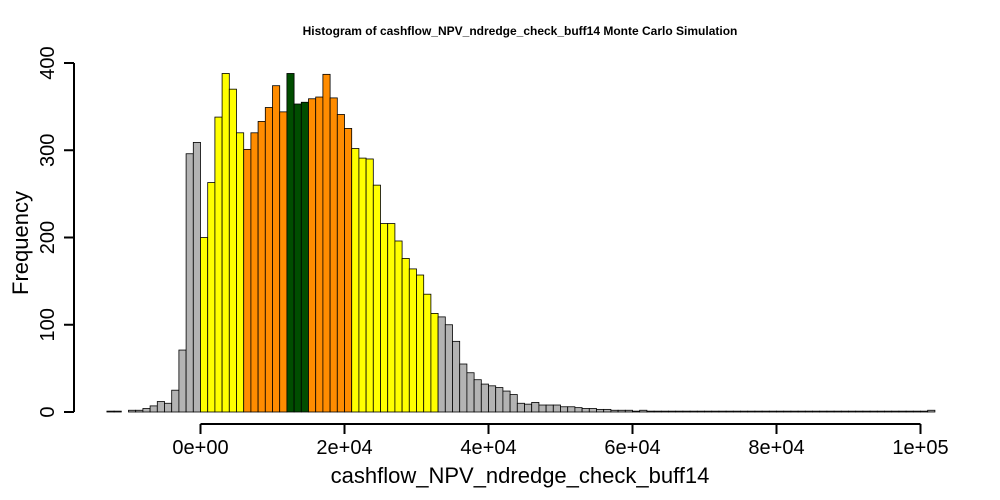  What do you see at coordinates (48, 237) in the screenshot?
I see `y-tick-label: 200` at bounding box center [48, 237].